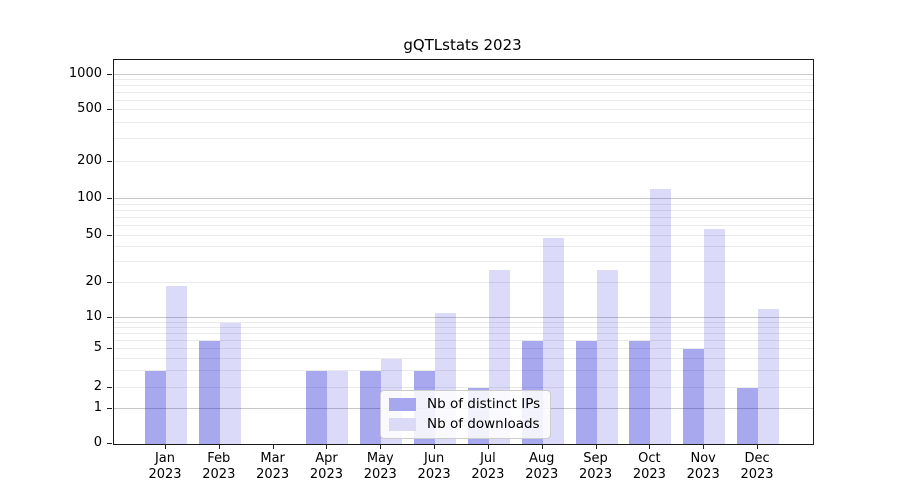 This screenshot has height=500, width=900. What do you see at coordinates (484, 404) in the screenshot?
I see `legend-label-distinct-ips: Nb of distinct IPs` at bounding box center [484, 404].